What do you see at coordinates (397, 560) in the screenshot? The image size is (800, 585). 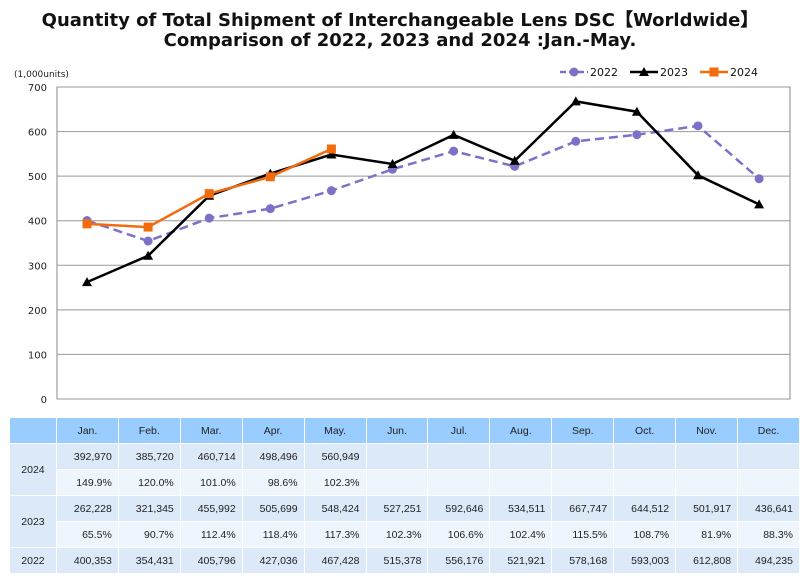 I see `table-cell-units: 515,378` at bounding box center [397, 560].